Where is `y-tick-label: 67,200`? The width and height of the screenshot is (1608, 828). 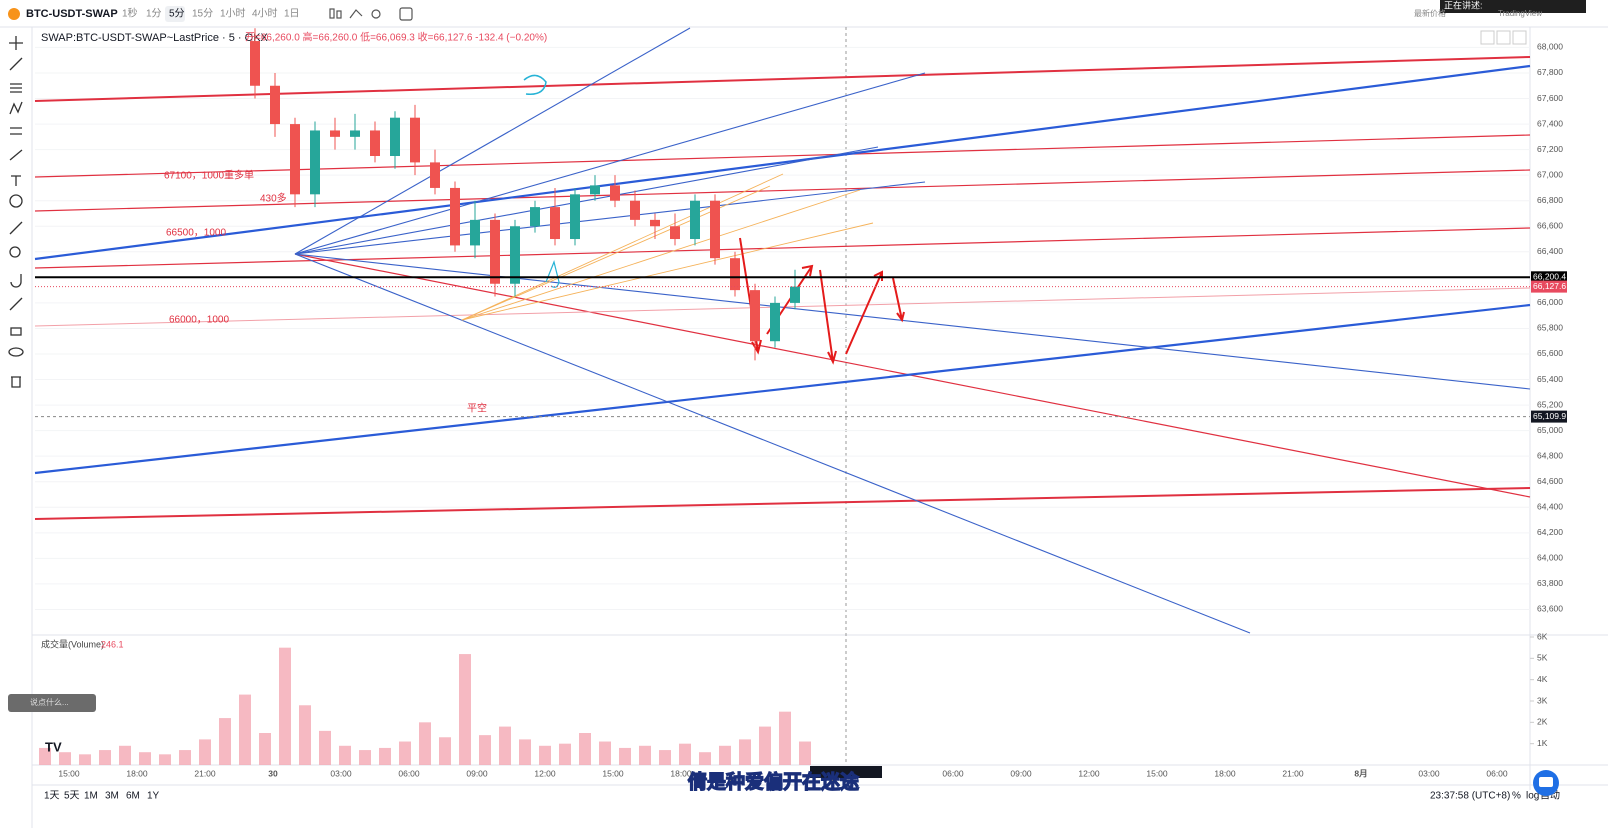 y-tick-label: 67,200 is located at coordinates (1550, 149).